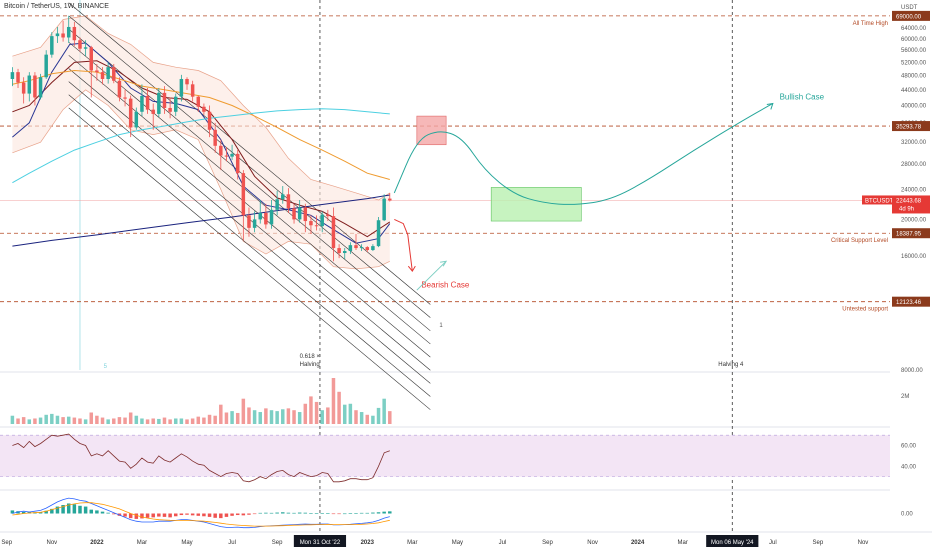  What do you see at coordinates (909, 128) in the screenshot?
I see `level-price-label: 35293.78` at bounding box center [909, 128].